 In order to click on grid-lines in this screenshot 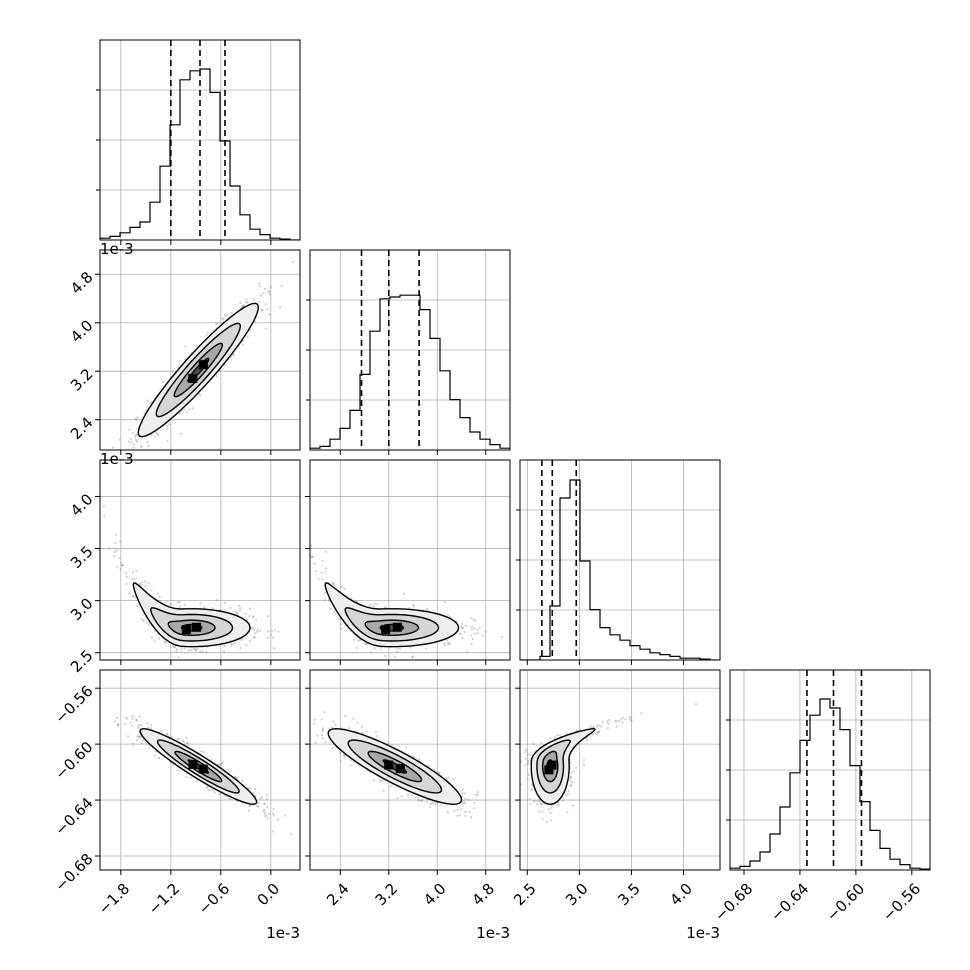, I will do `click(620, 560)`.